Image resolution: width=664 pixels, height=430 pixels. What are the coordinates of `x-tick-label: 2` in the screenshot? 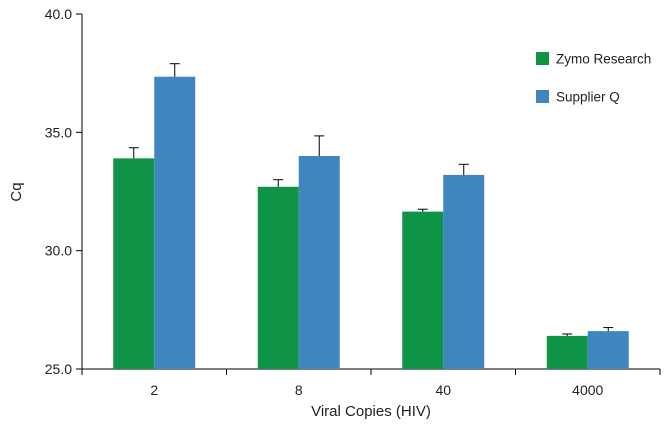 It's located at (154, 390).